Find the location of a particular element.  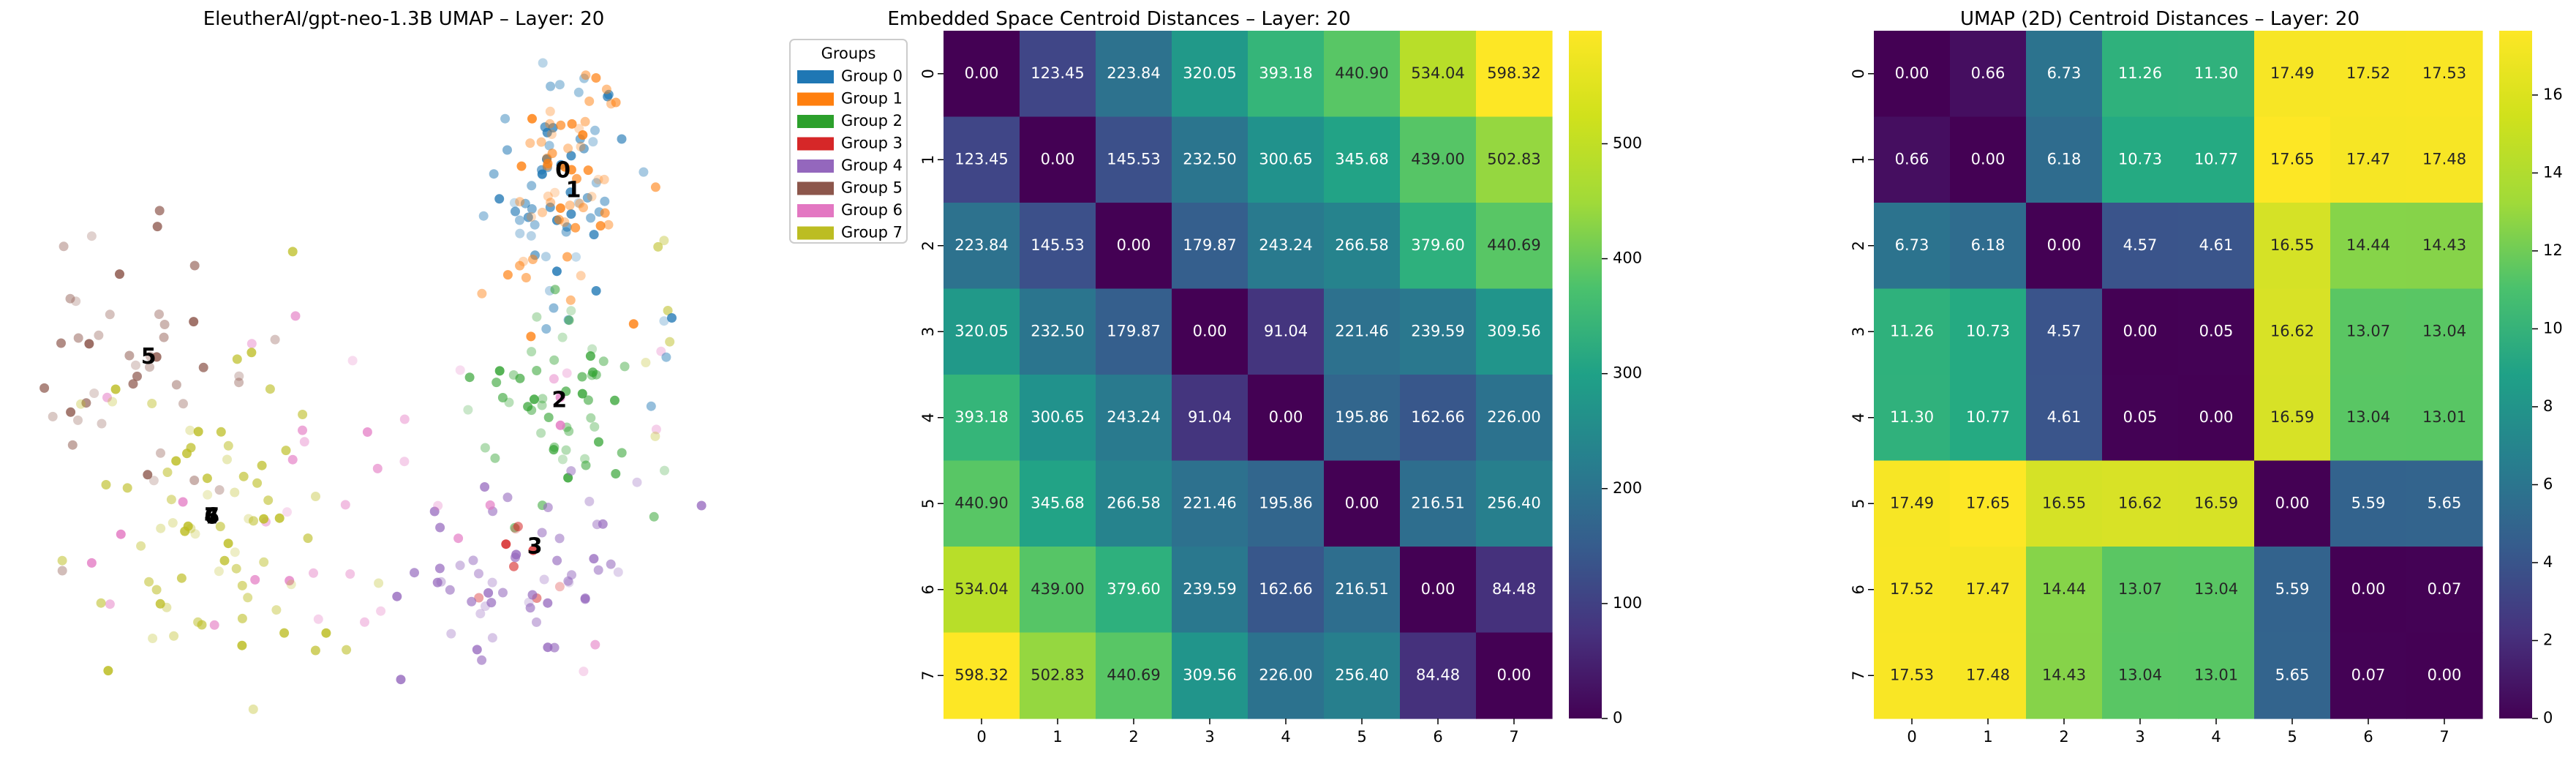

colorbar-tick-label: 14 is located at coordinates (2553, 172).